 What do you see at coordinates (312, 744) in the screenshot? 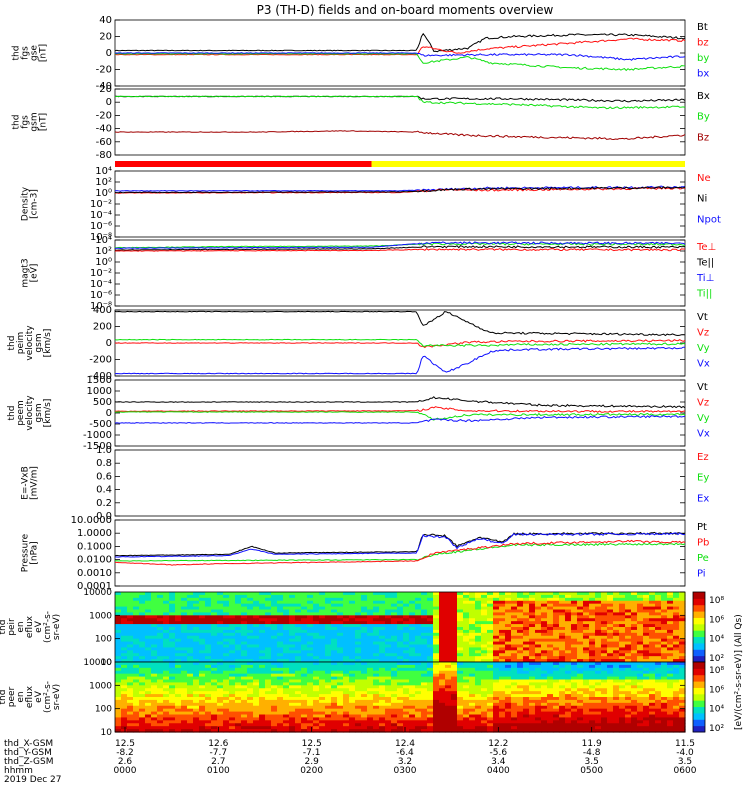
I see `x-axis-value: 12.5` at bounding box center [312, 744].